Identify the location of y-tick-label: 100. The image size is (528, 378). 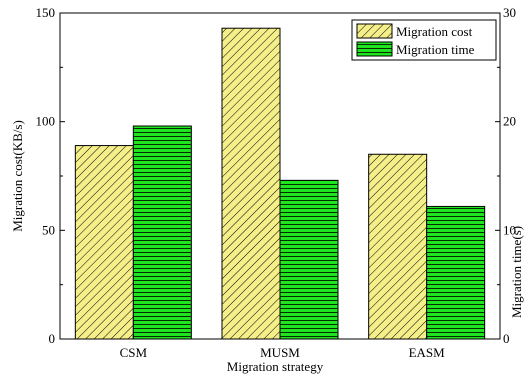
(46, 121).